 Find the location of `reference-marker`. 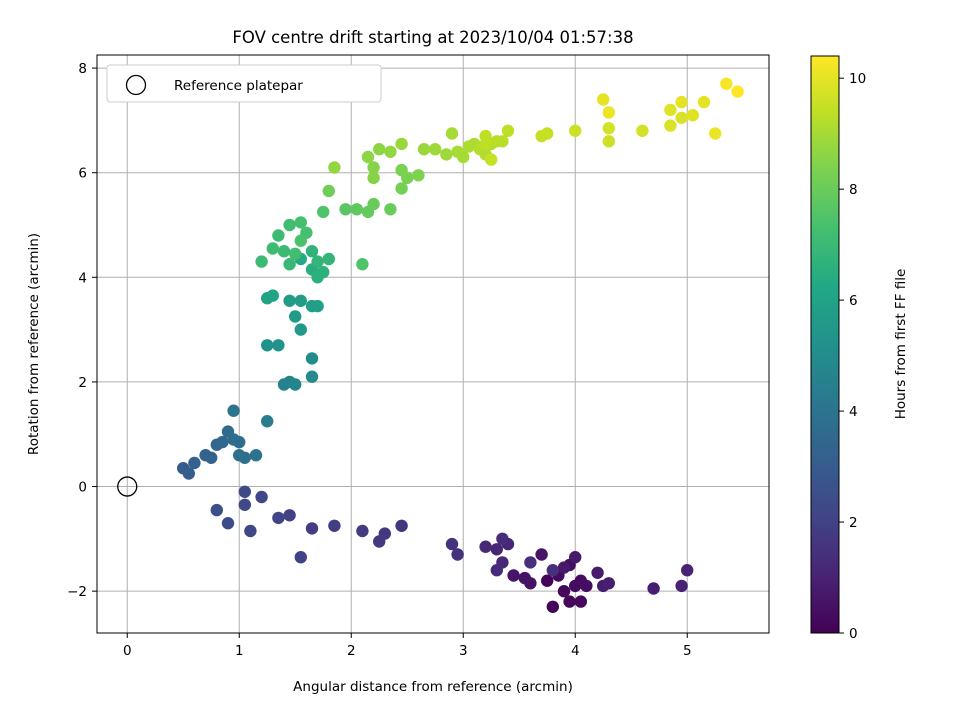

reference-marker is located at coordinates (127, 486).